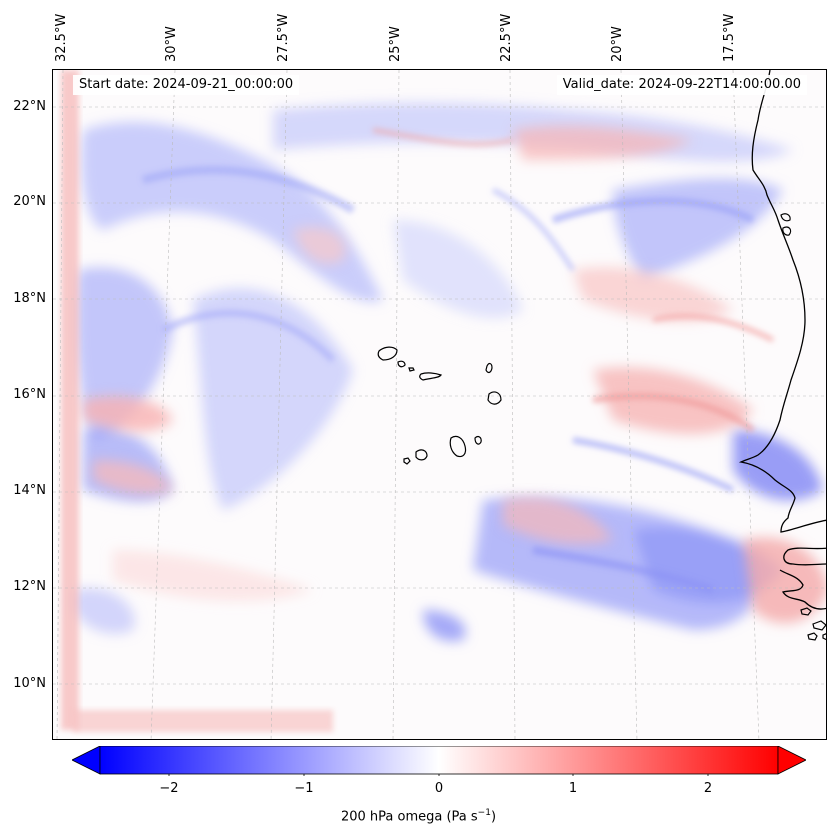 This screenshot has height=839, width=837. What do you see at coordinates (493, 817) in the screenshot?
I see `colorbar-label-close: )` at bounding box center [493, 817].